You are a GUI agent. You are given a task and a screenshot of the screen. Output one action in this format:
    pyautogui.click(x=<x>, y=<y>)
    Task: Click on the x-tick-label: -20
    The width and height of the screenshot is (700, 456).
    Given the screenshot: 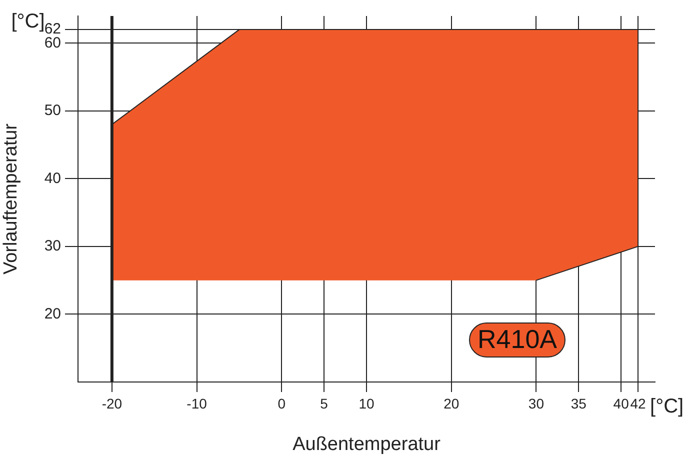 What is the action you would take?
    pyautogui.click(x=112, y=403)
    